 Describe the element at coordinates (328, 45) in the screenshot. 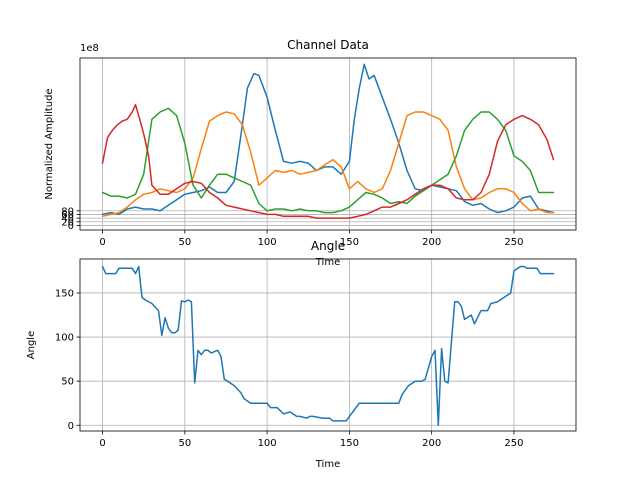

I see `channel-data-title: Channel Data` at that location.